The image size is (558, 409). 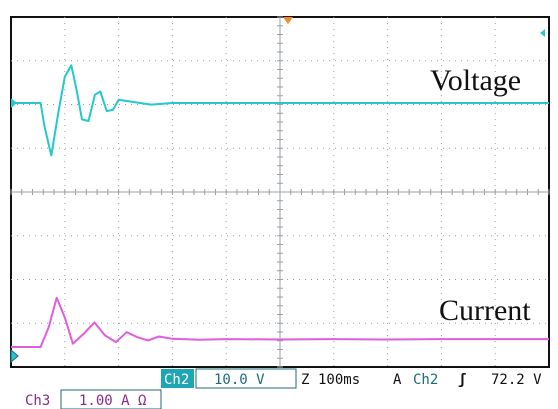 What do you see at coordinates (516, 380) in the screenshot?
I see `trigger-level: 72.2 V` at bounding box center [516, 380].